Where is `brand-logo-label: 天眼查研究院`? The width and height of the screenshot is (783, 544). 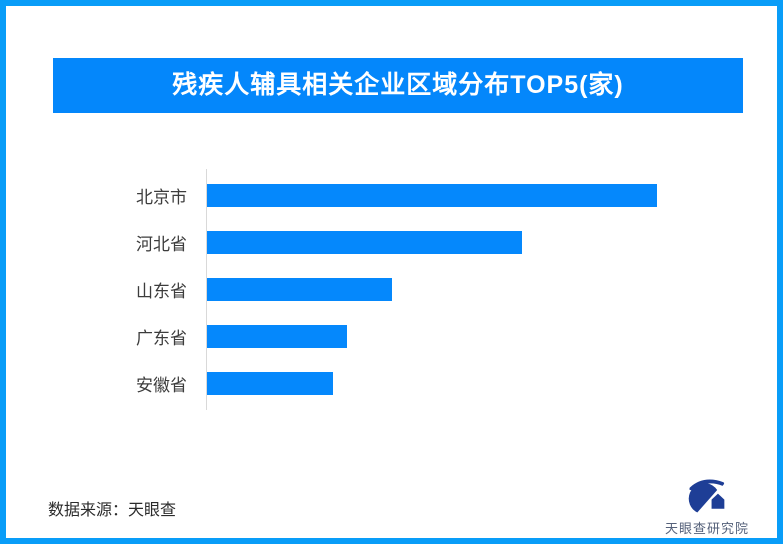
brand-logo-label: 天眼查研究院 is located at coordinates (706, 528).